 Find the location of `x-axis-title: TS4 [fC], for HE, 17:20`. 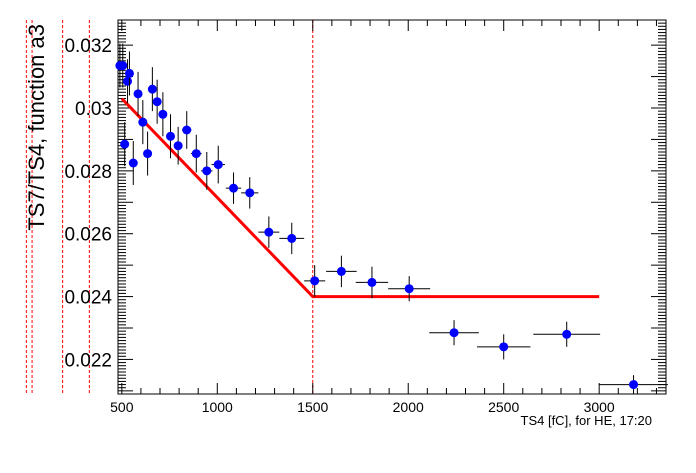

x-axis-title: TS4 [fC], for HE, 17:20 is located at coordinates (587, 420).